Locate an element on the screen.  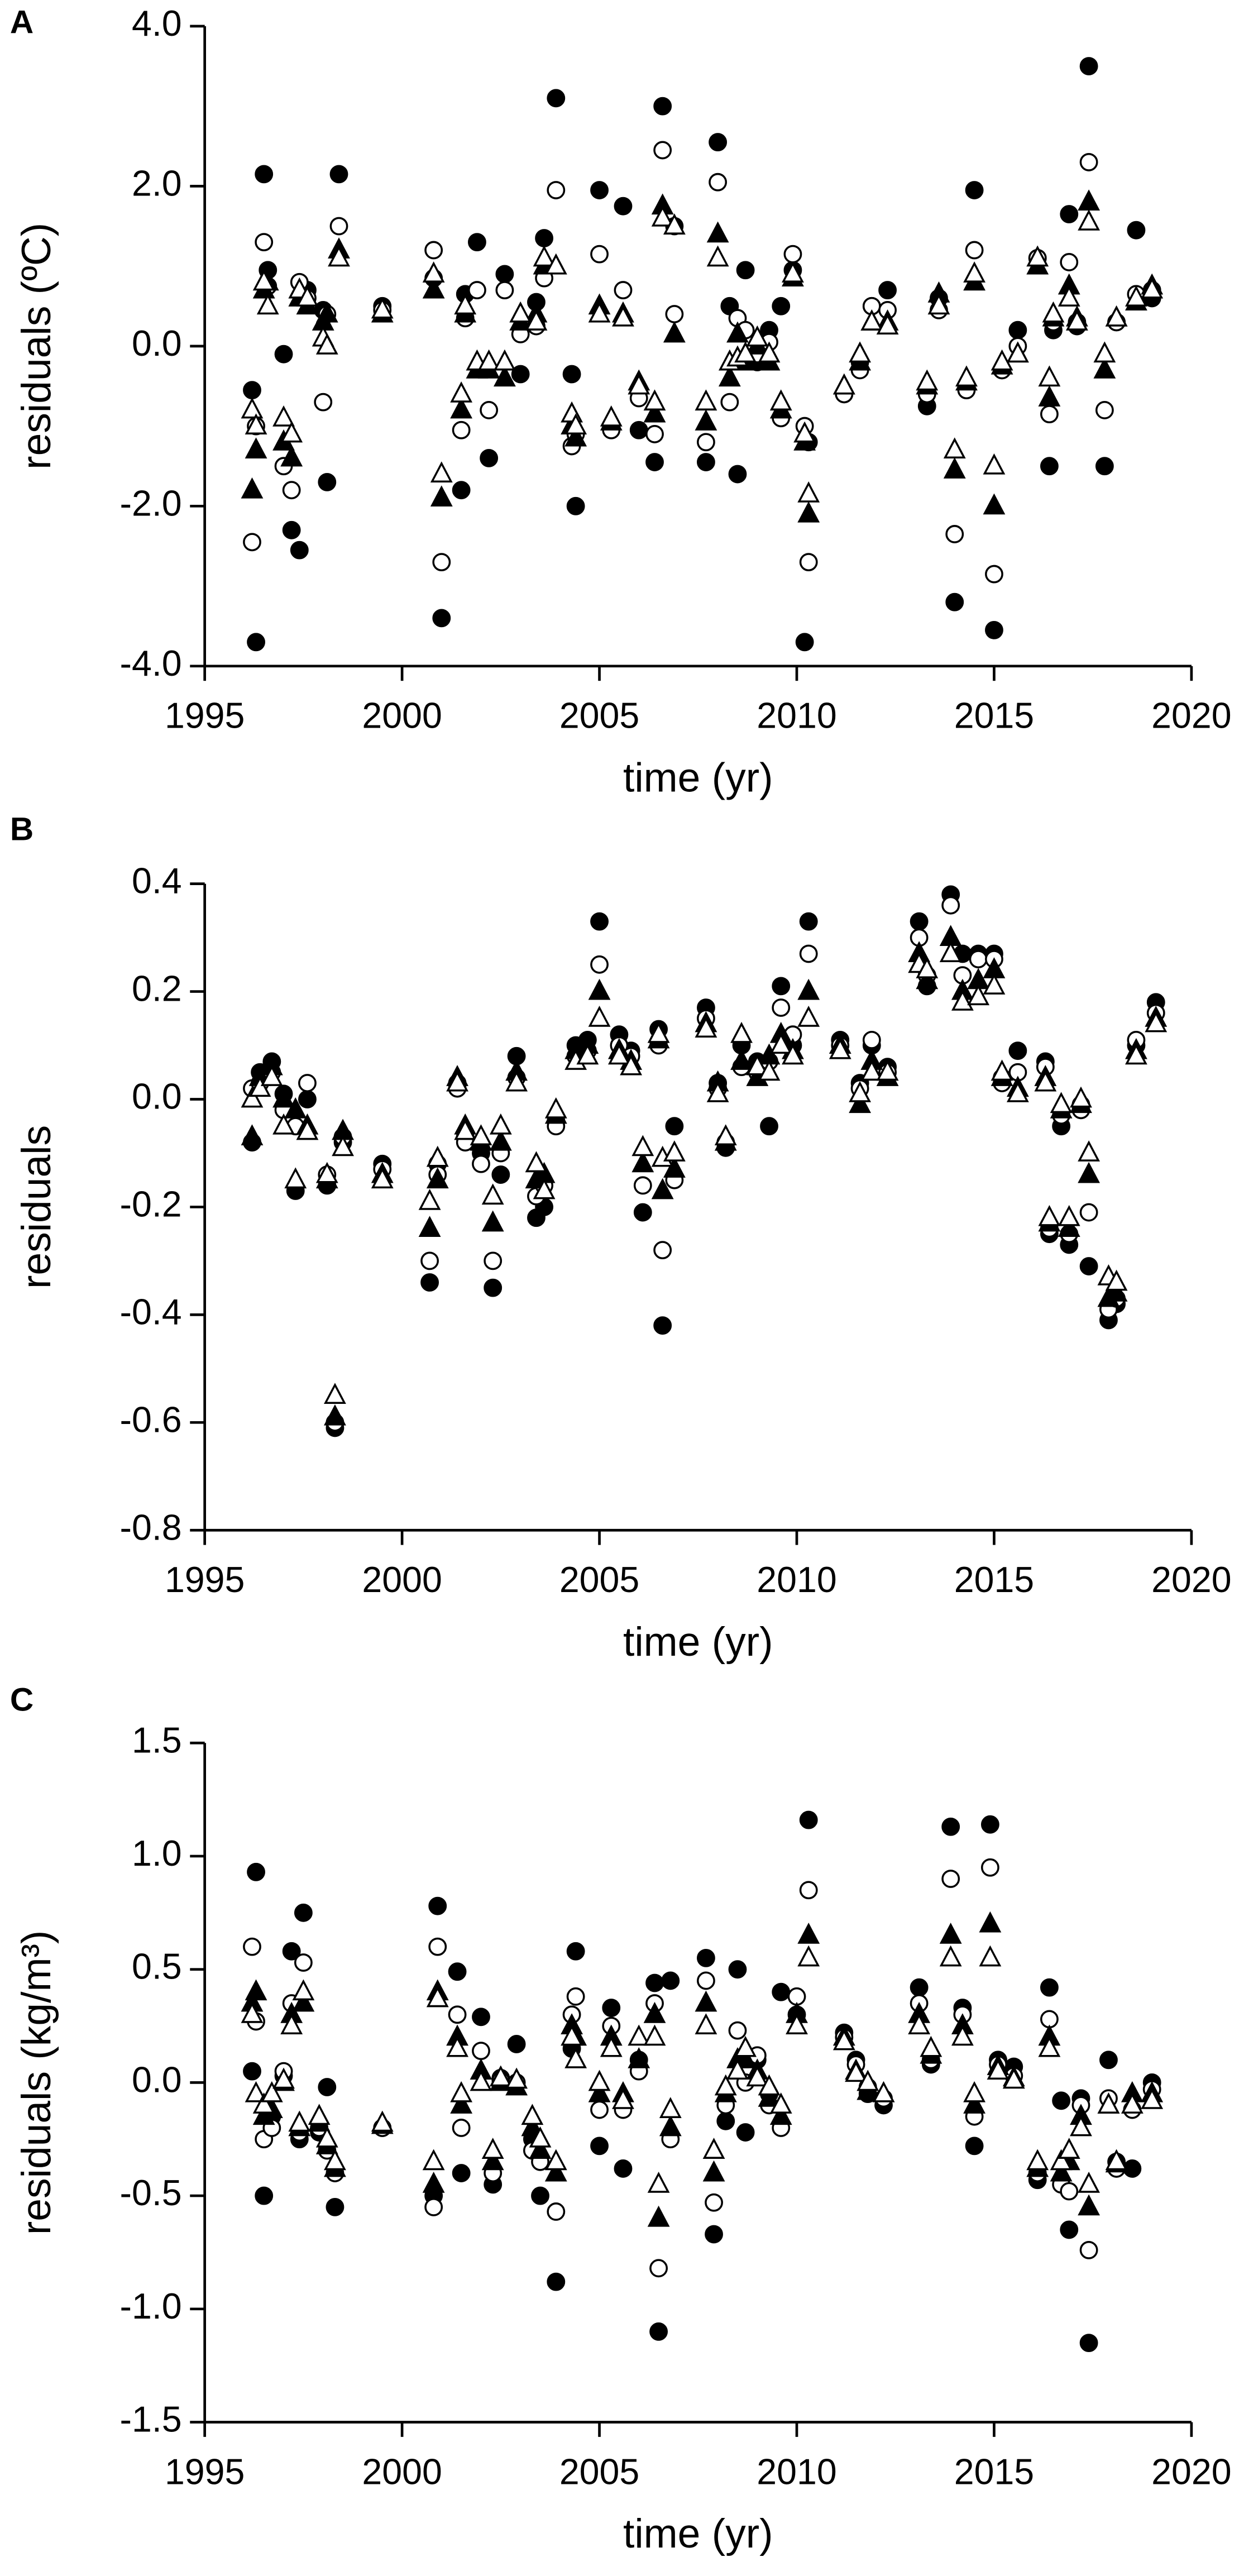
x-tick-label: 2000 is located at coordinates (402, 2472).